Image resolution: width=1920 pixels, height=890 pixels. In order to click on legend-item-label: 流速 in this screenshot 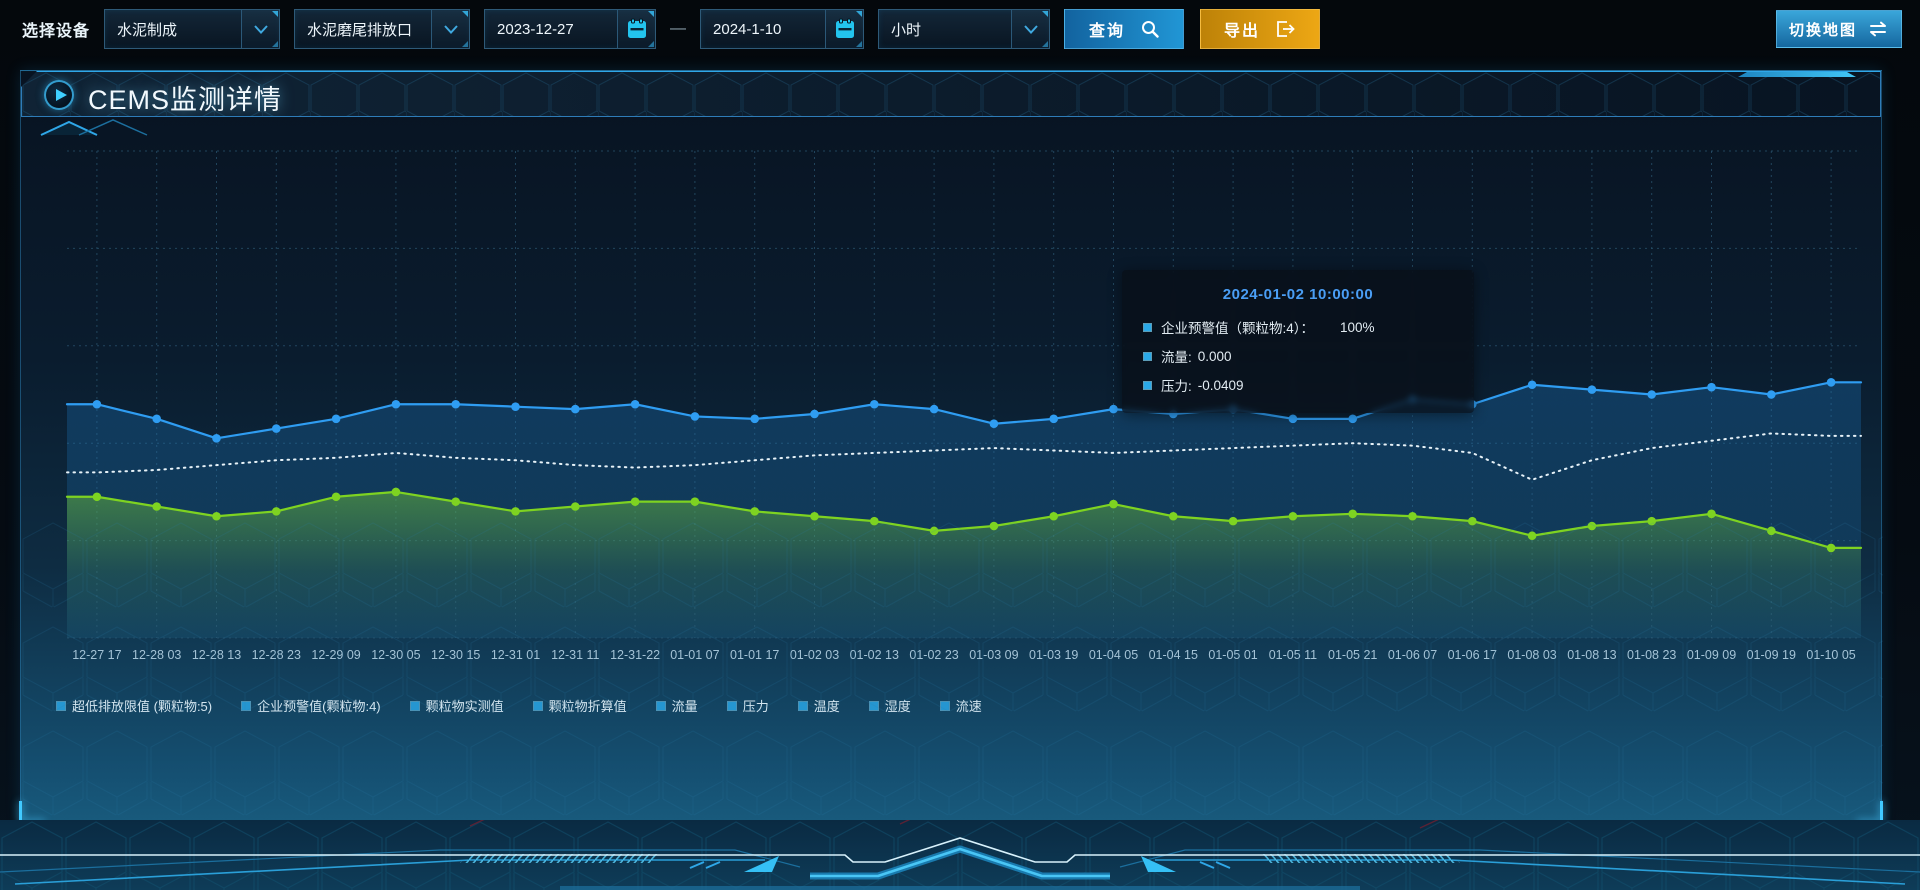, I will do `click(968, 706)`.